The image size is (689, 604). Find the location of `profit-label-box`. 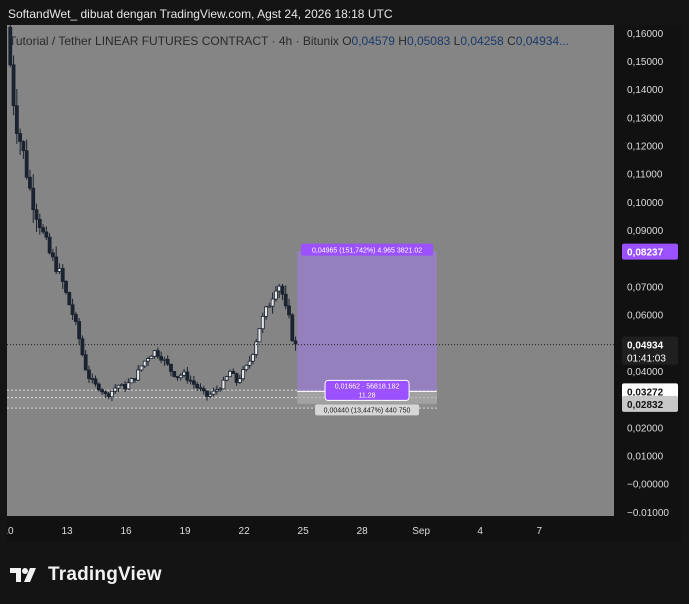

profit-label-box is located at coordinates (367, 249).